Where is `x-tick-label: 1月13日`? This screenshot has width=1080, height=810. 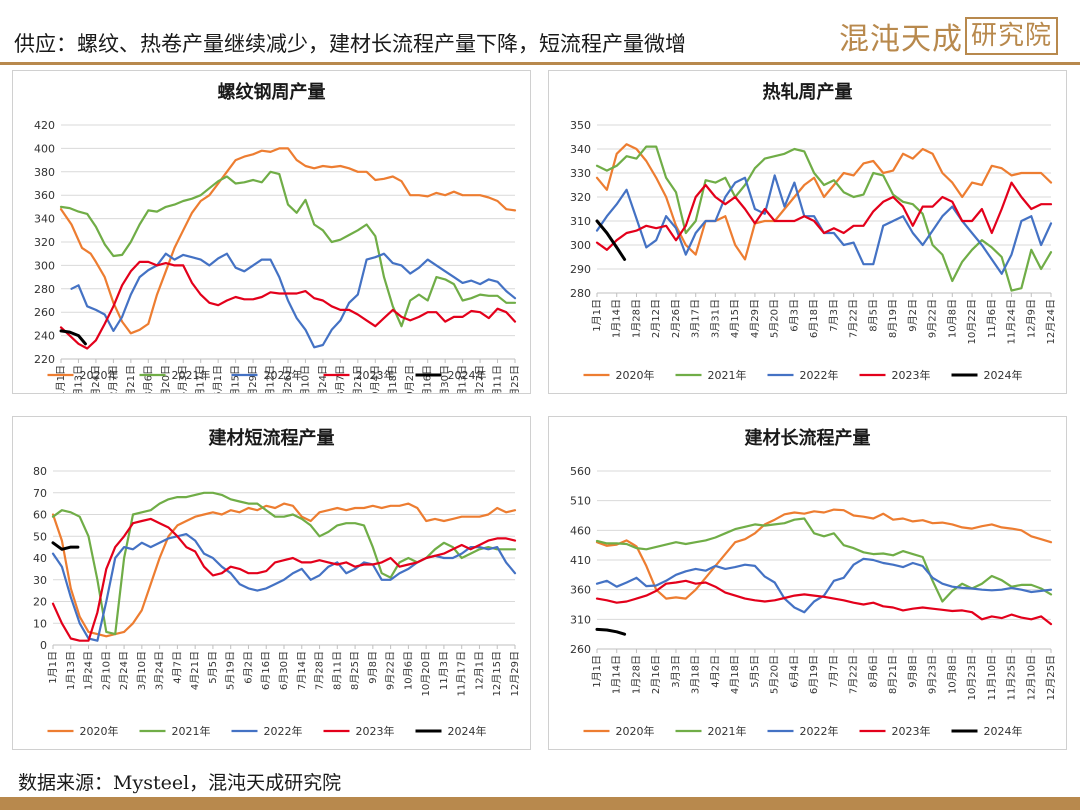
x-tick-label: 1月13日 is located at coordinates (71, 670).